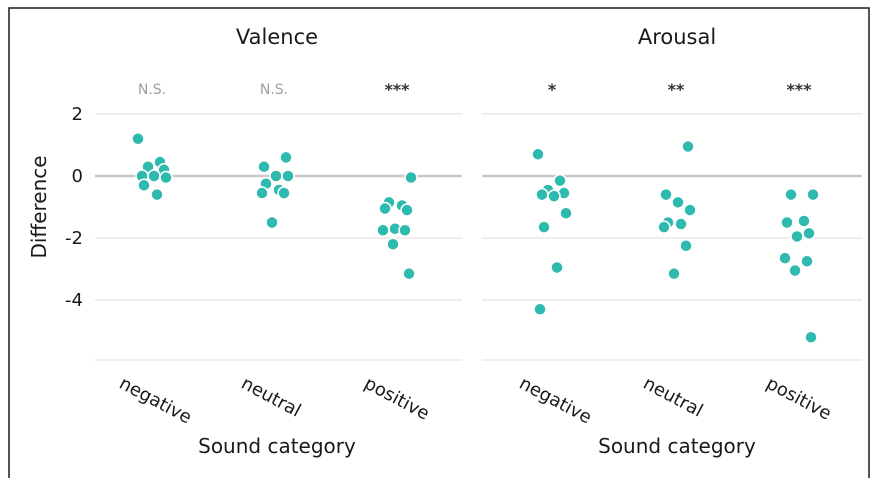 Image resolution: width=872 pixels, height=478 pixels. What do you see at coordinates (74, 238) in the screenshot?
I see `ytick-label: -2` at bounding box center [74, 238].